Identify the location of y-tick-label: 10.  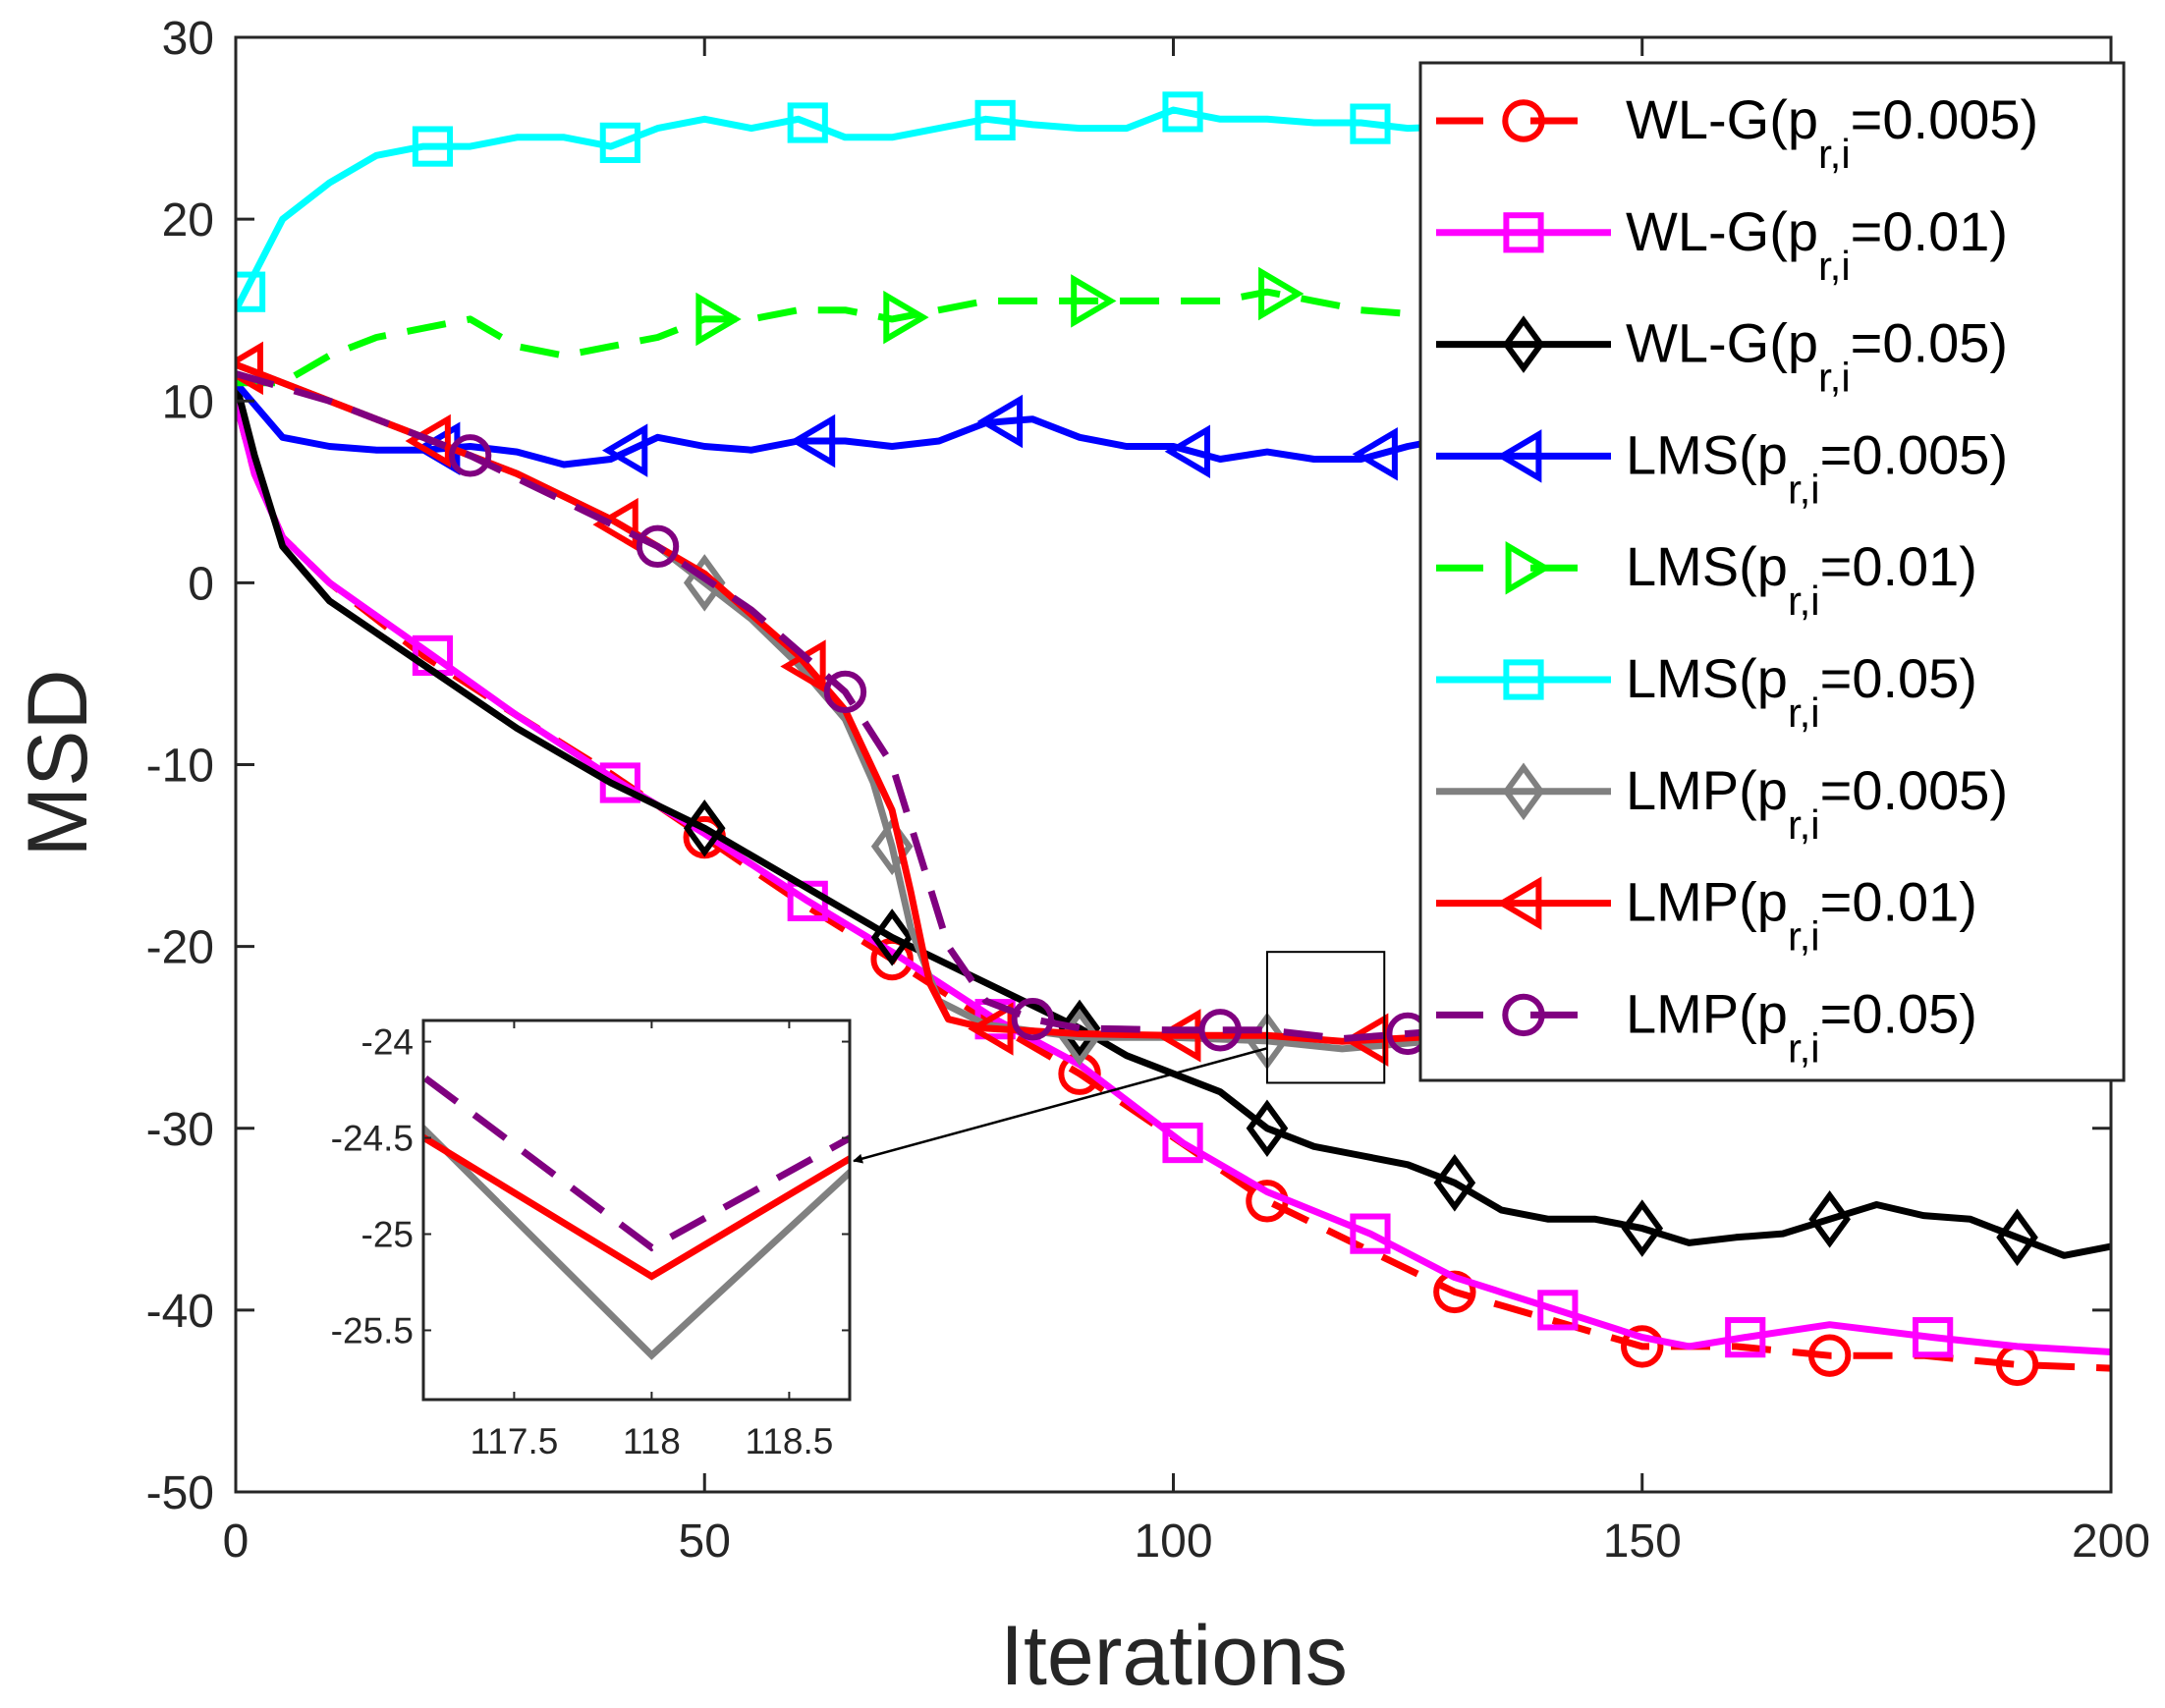
(188, 402).